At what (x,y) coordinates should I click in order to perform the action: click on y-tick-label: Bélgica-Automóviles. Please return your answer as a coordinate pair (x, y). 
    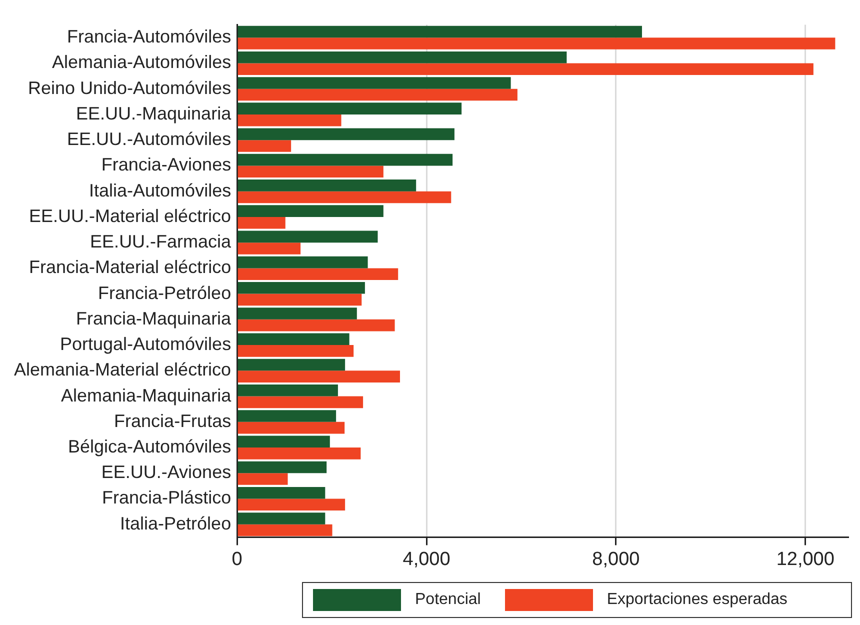
    Looking at the image, I should click on (150, 446).